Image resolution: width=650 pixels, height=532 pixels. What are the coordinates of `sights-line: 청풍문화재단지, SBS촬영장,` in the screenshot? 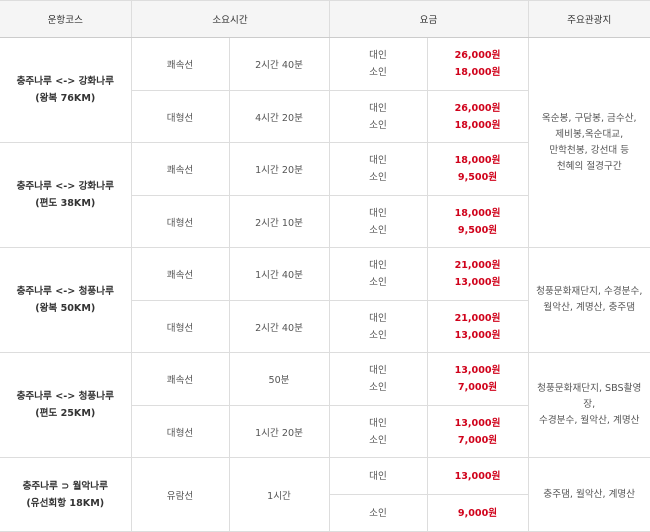 It's located at (589, 396).